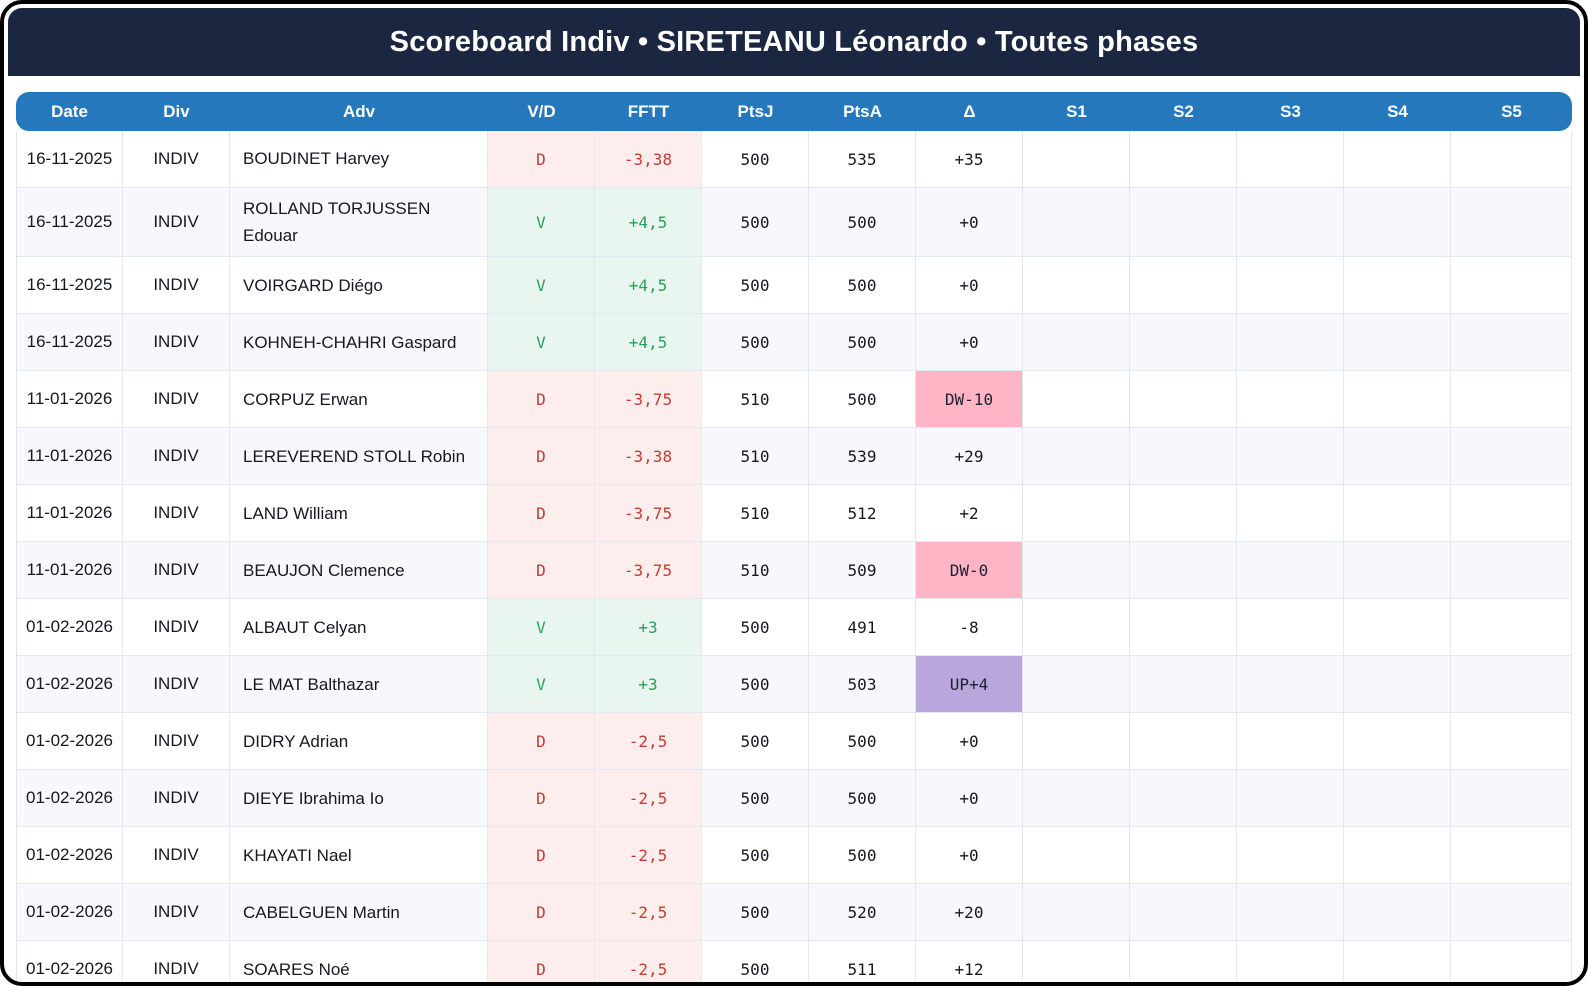 This screenshot has width=1588, height=986. Describe the element at coordinates (1290, 111) in the screenshot. I see `col-header-s3: S3` at that location.